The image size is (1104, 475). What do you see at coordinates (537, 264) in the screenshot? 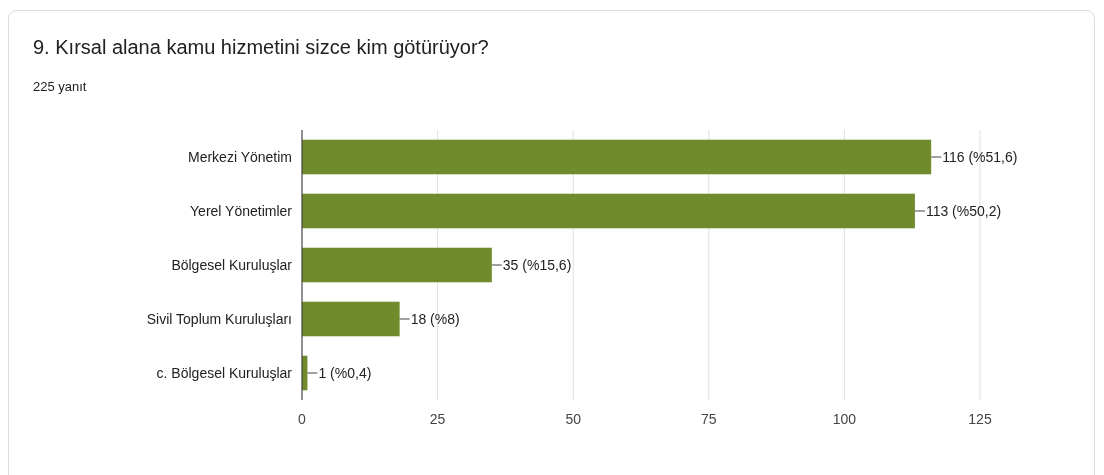
I see `data-label: 35 (%15,6)` at bounding box center [537, 264].